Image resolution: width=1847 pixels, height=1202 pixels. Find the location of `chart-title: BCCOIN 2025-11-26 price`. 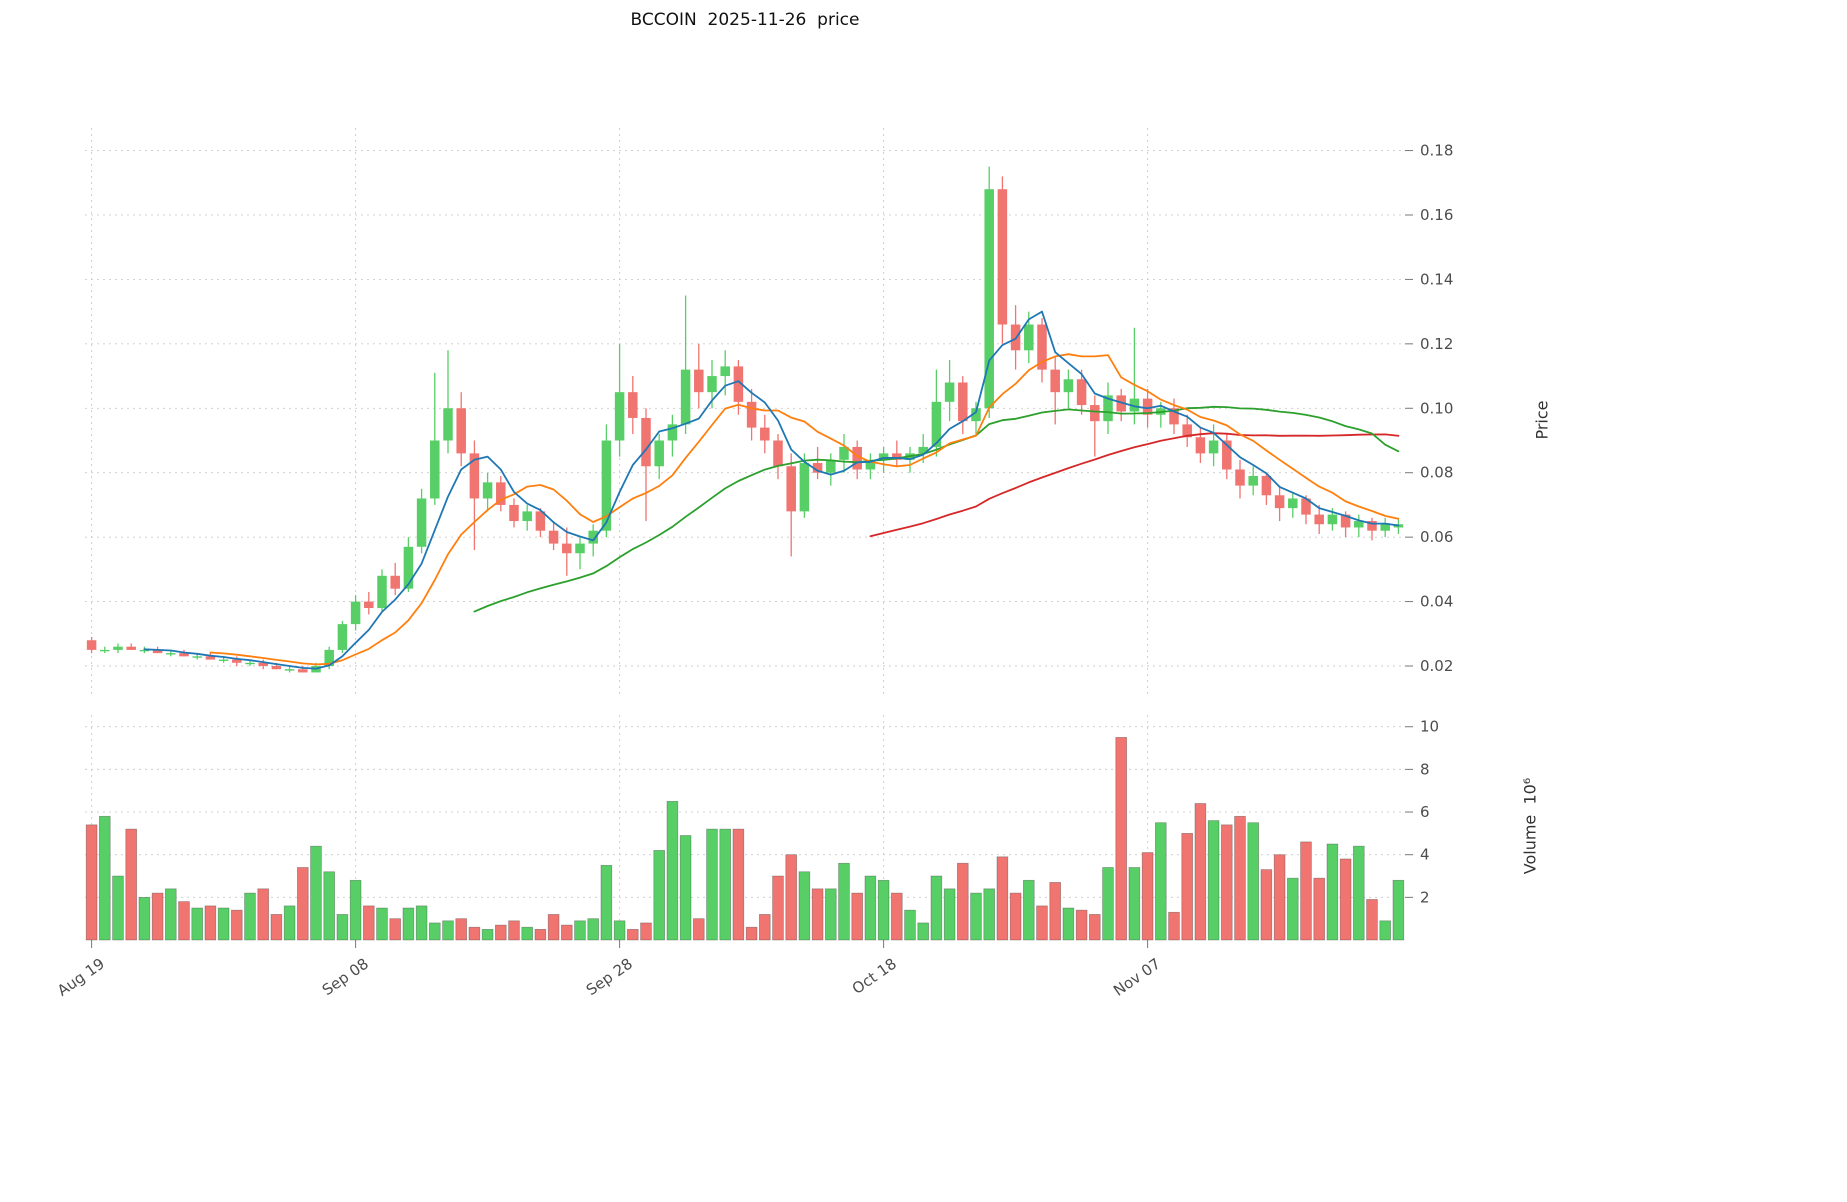

chart-title: BCCOIN 2025-11-26 price is located at coordinates (745, 20).